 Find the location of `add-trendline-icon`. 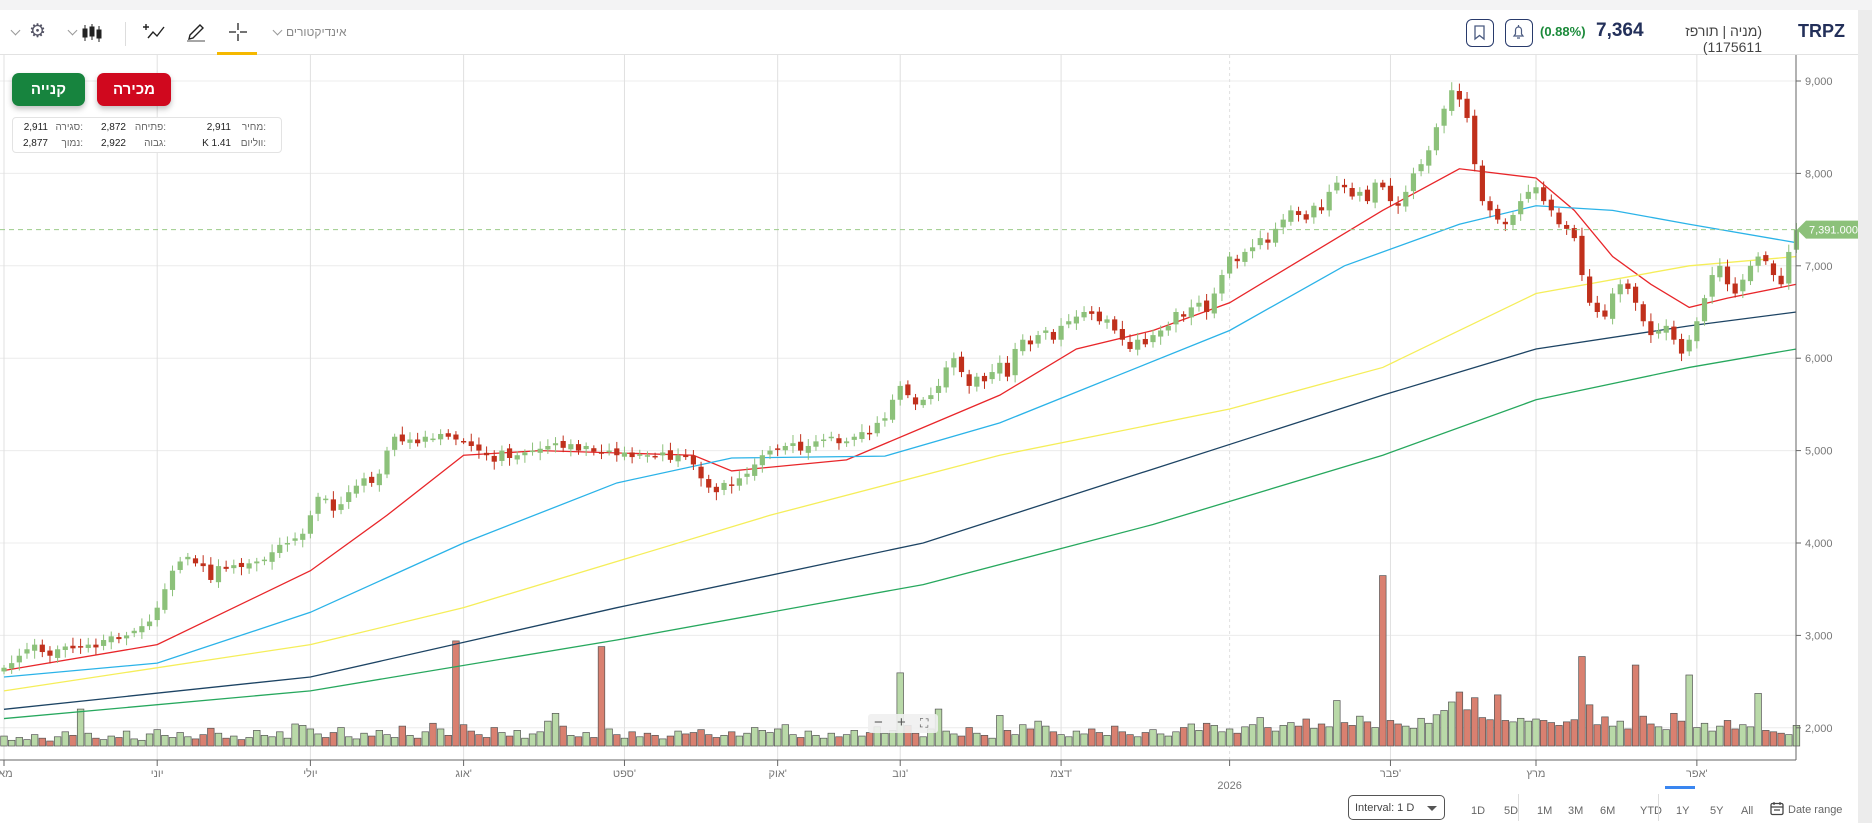

add-trendline-icon is located at coordinates (154, 32).